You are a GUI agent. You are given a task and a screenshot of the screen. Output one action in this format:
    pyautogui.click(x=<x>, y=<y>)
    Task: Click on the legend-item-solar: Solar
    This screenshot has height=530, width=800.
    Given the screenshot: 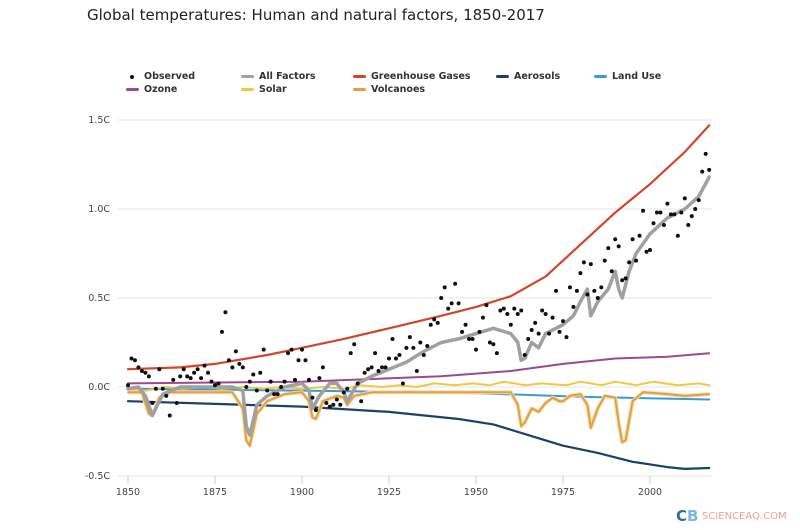 What is the action you would take?
    pyautogui.click(x=264, y=89)
    